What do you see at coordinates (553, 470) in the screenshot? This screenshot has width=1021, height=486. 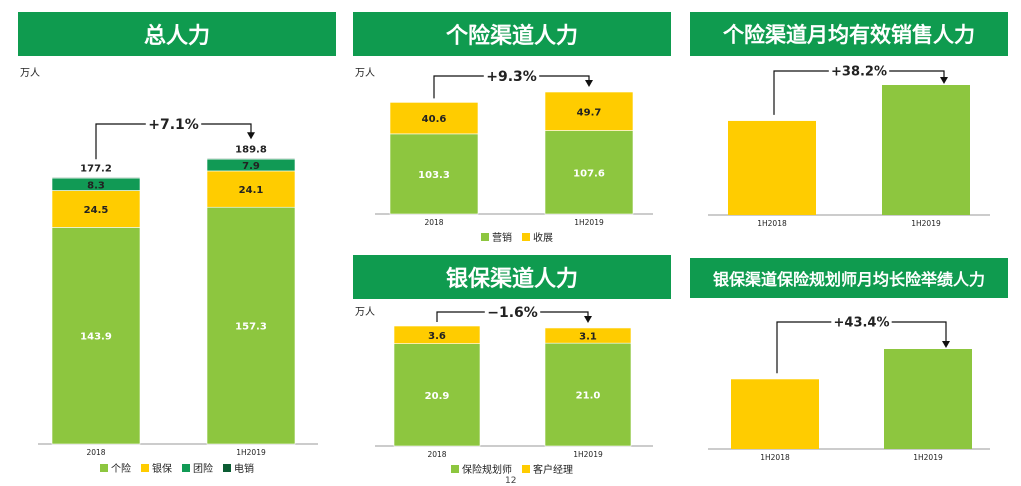 I see `legend-label: 客户经理` at bounding box center [553, 470].